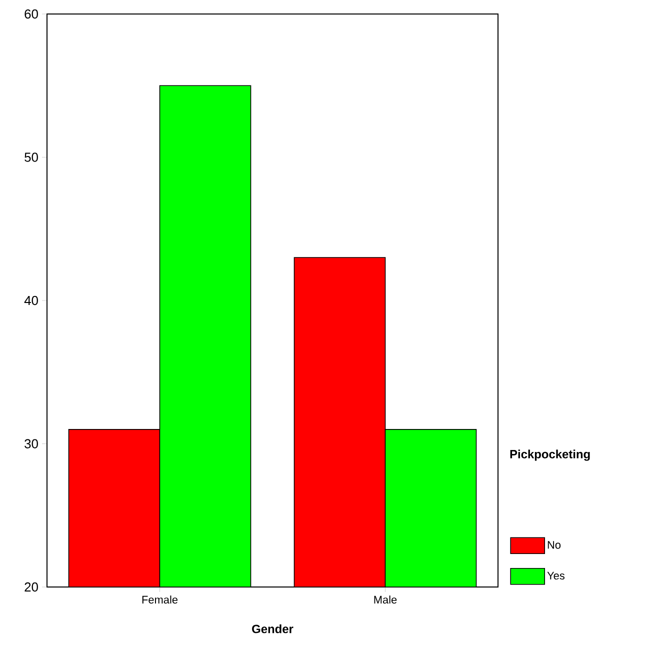 Image resolution: width=656 pixels, height=666 pixels. What do you see at coordinates (273, 629) in the screenshot?
I see `x-axis-title: Gender` at bounding box center [273, 629].